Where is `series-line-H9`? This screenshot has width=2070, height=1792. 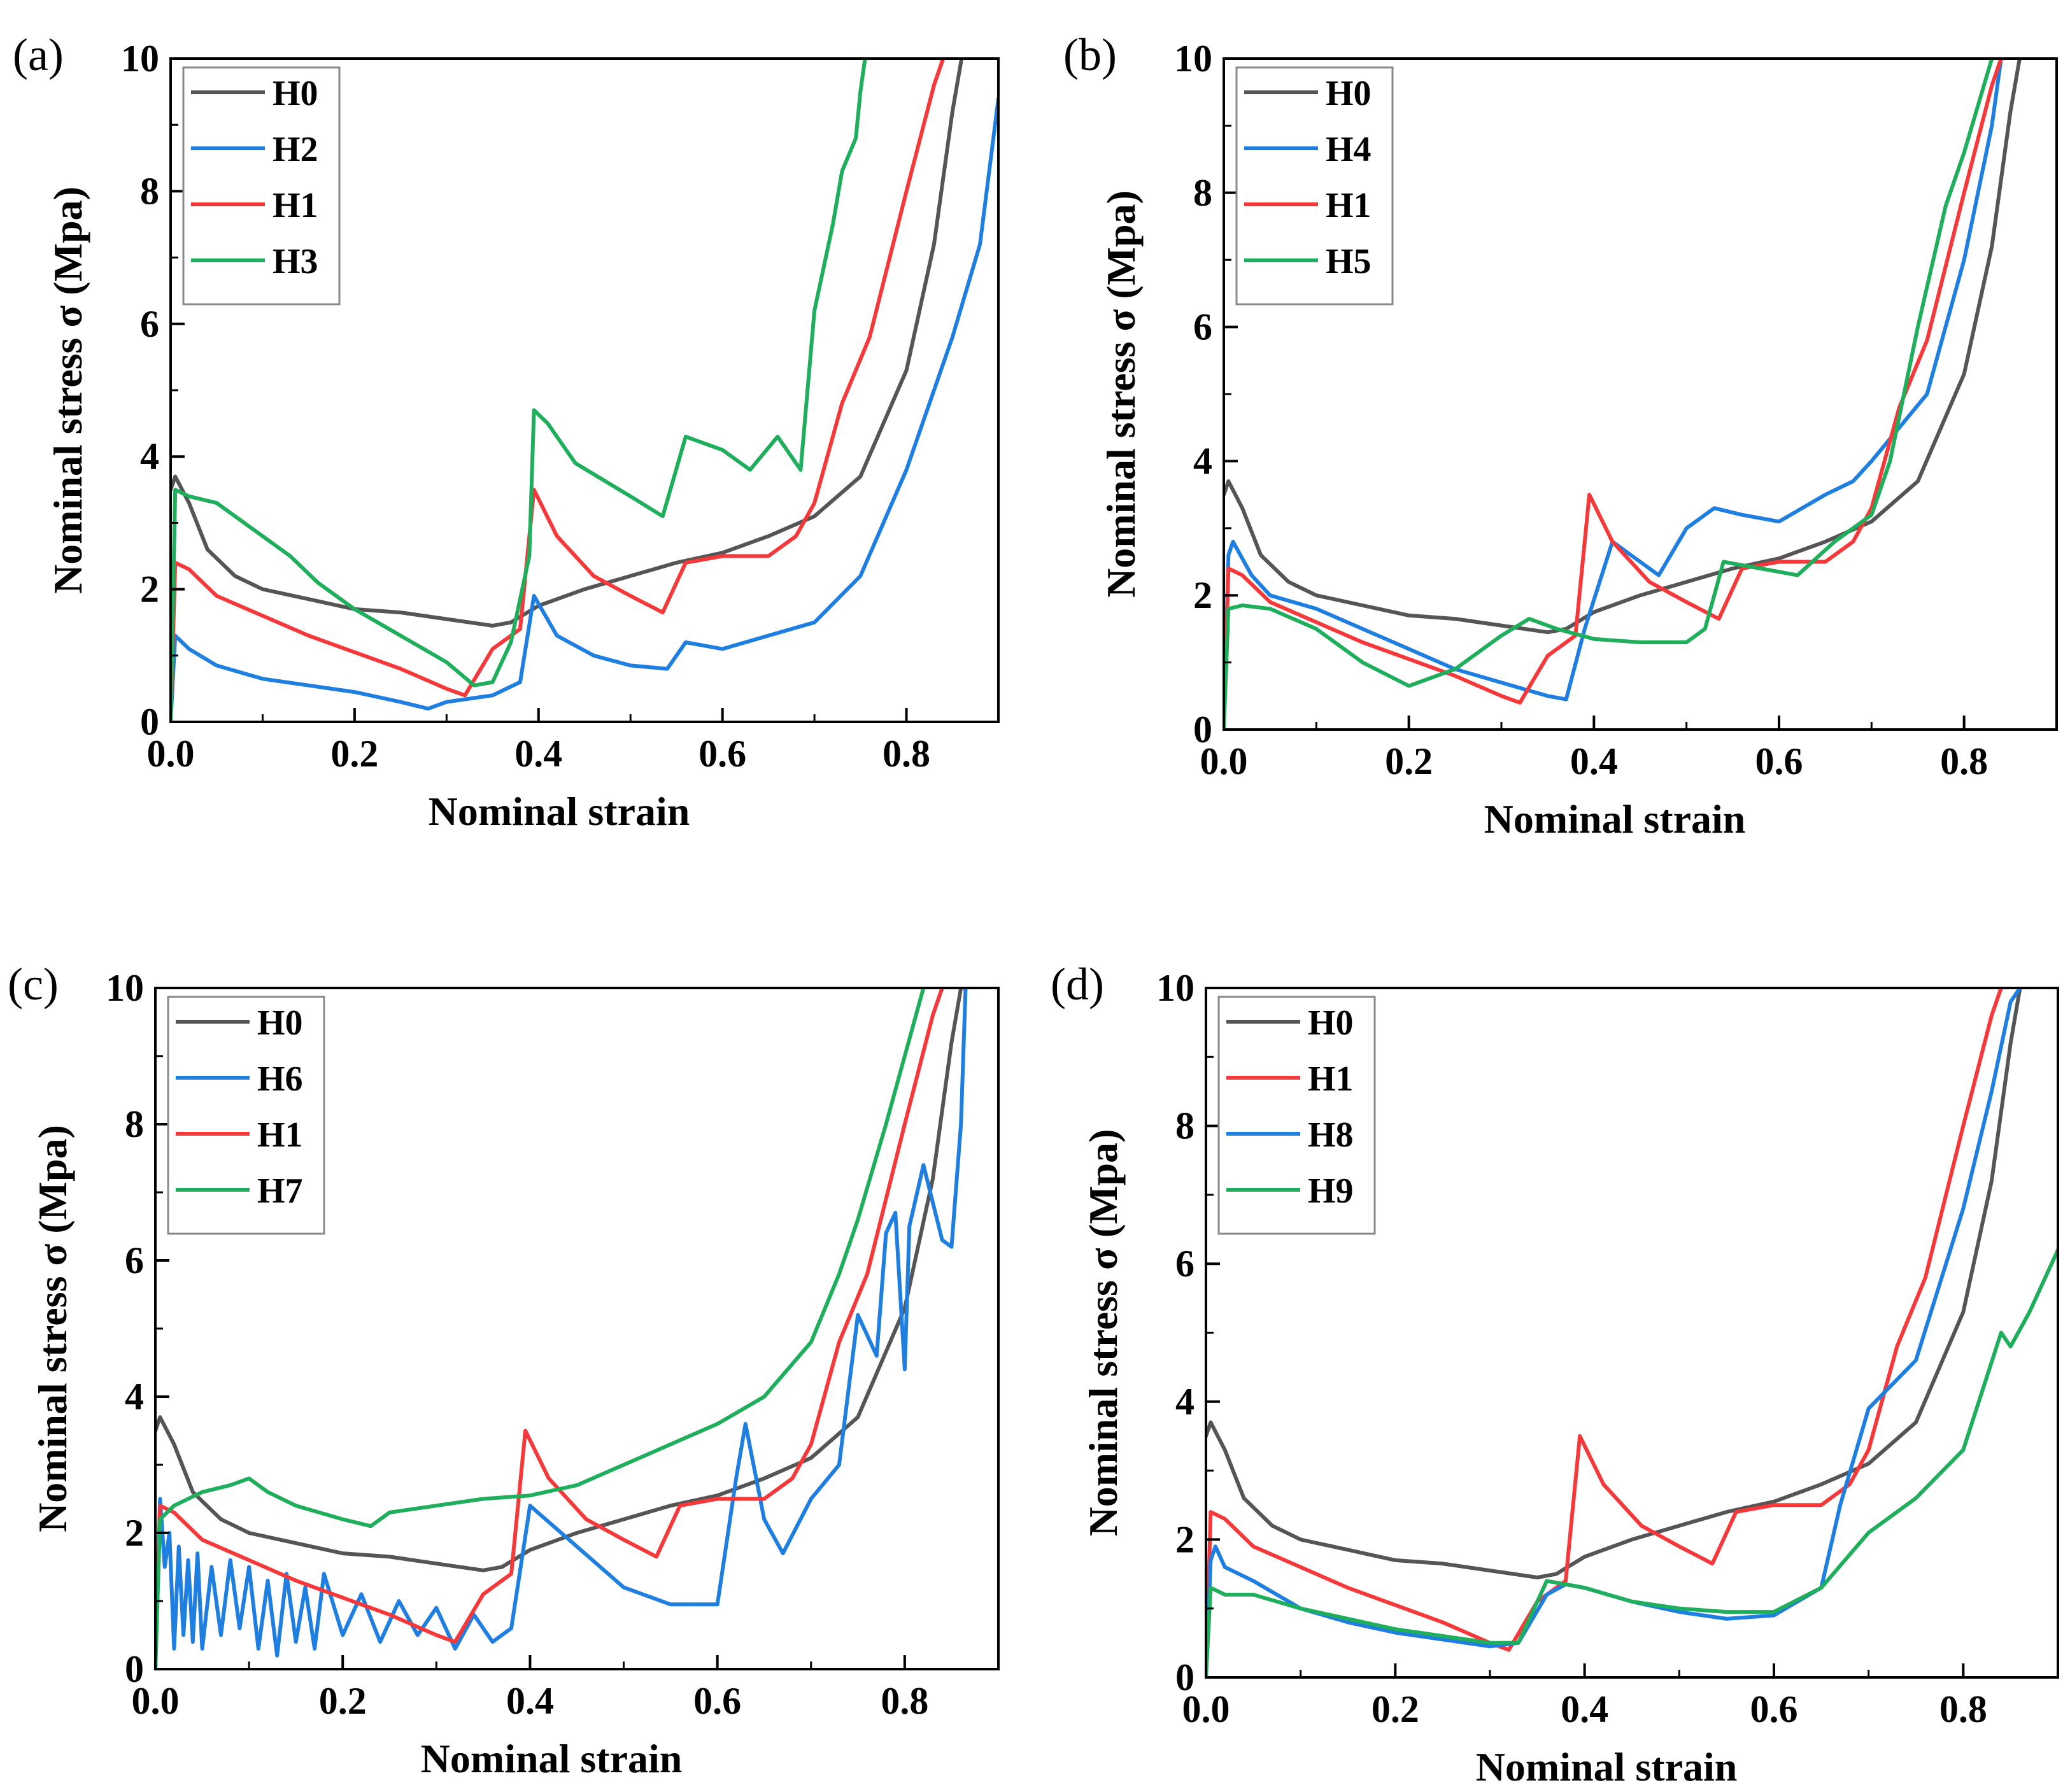 series-line-H9 is located at coordinates (1632, 1463).